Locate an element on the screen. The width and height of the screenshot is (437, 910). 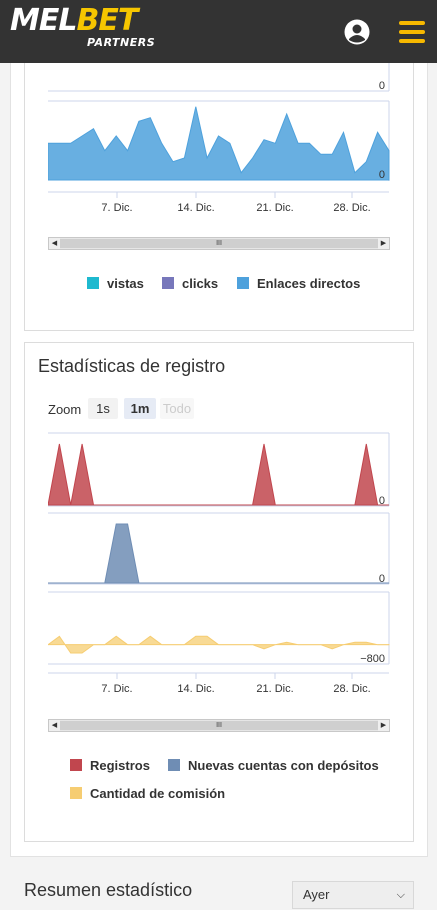
legend-item-cantidad-comision: Cantidad de comisión is located at coordinates (147, 793).